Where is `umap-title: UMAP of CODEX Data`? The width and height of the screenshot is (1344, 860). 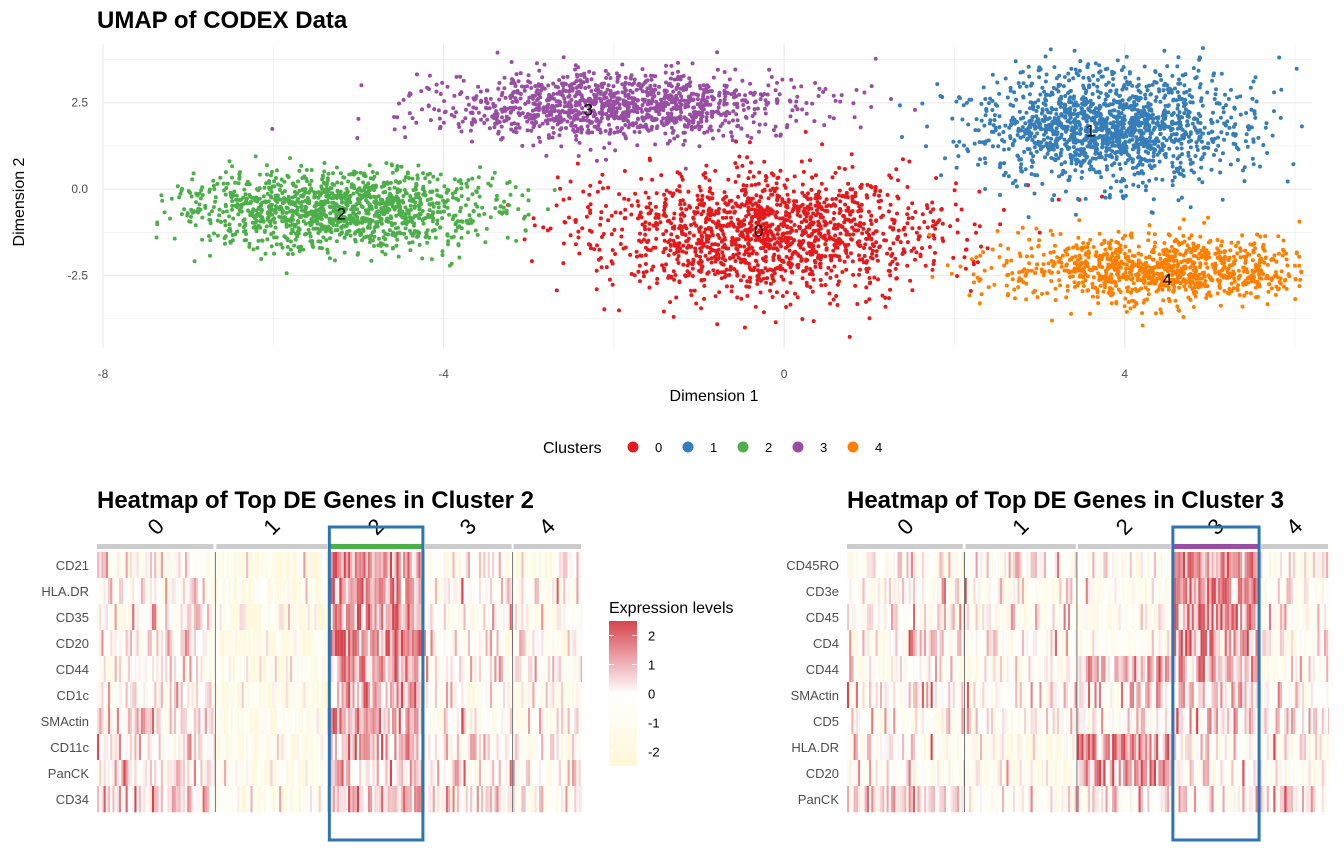 umap-title: UMAP of CODEX Data is located at coordinates (222, 20).